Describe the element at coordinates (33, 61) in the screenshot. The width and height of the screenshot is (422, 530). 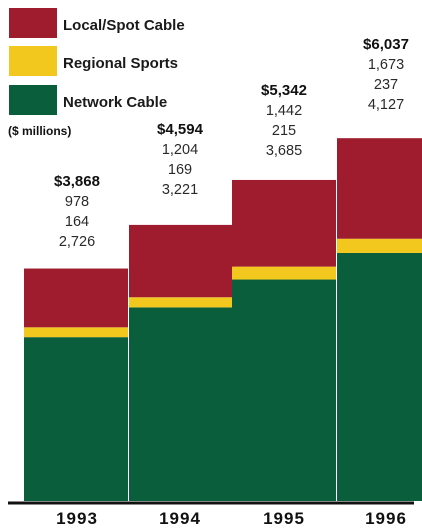
I see `legend-swatch-regional-sports` at that location.